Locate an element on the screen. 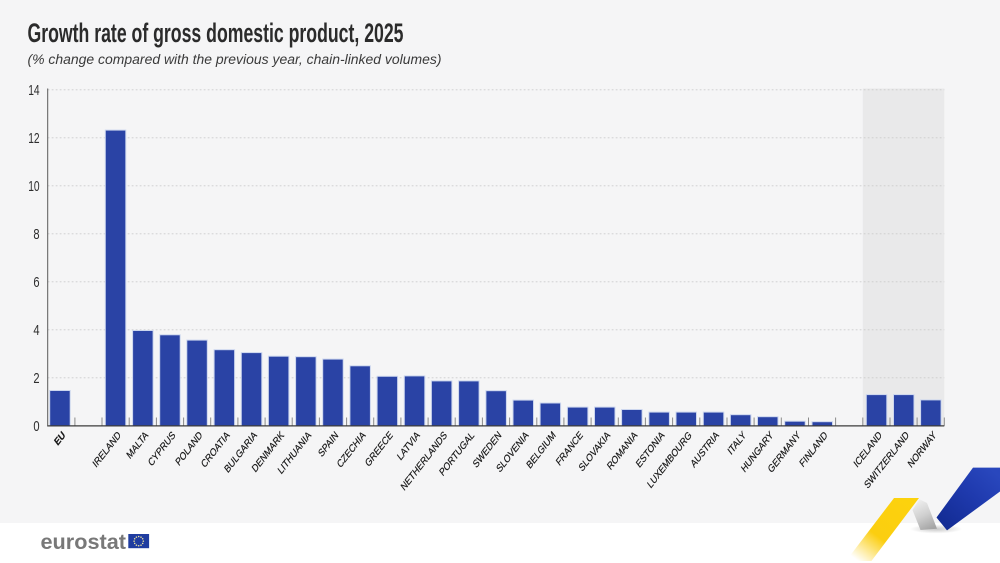 The width and height of the screenshot is (1000, 563). svg-text: 2 is located at coordinates (36, 378).